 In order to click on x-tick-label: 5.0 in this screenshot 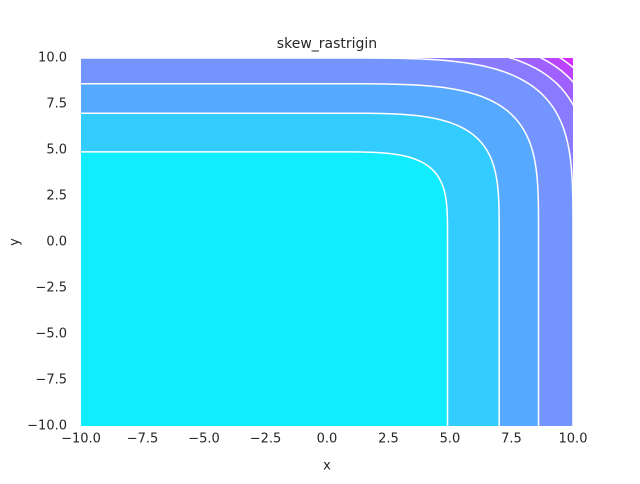, I will do `click(450, 439)`.